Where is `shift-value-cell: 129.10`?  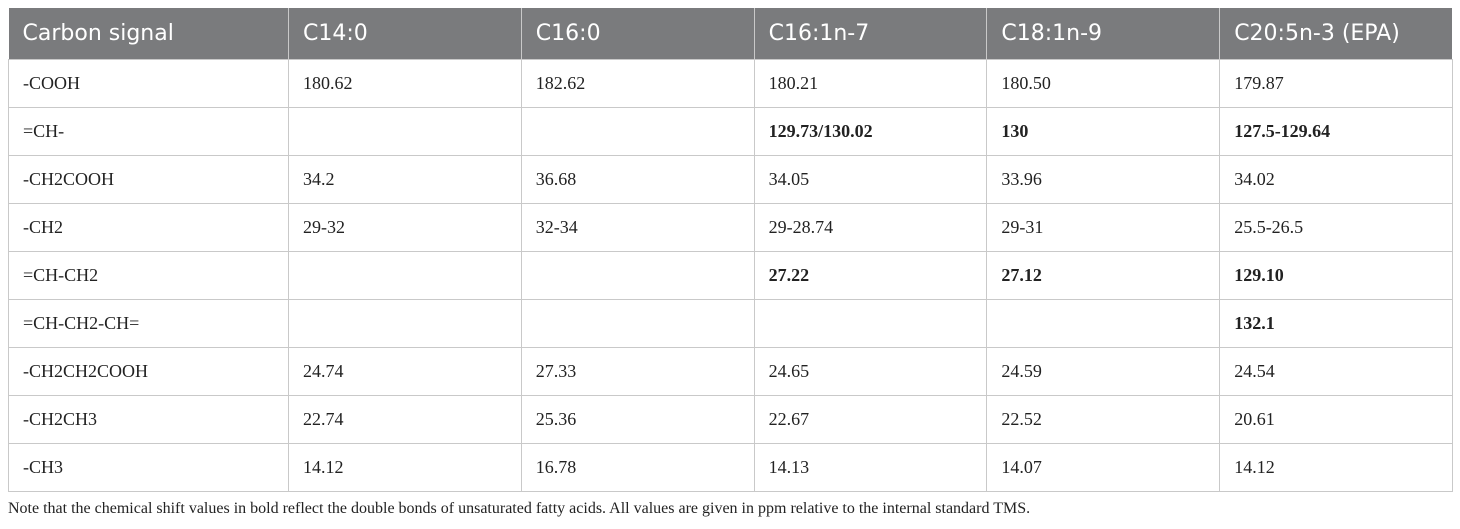 shift-value-cell: 129.10 is located at coordinates (1336, 275).